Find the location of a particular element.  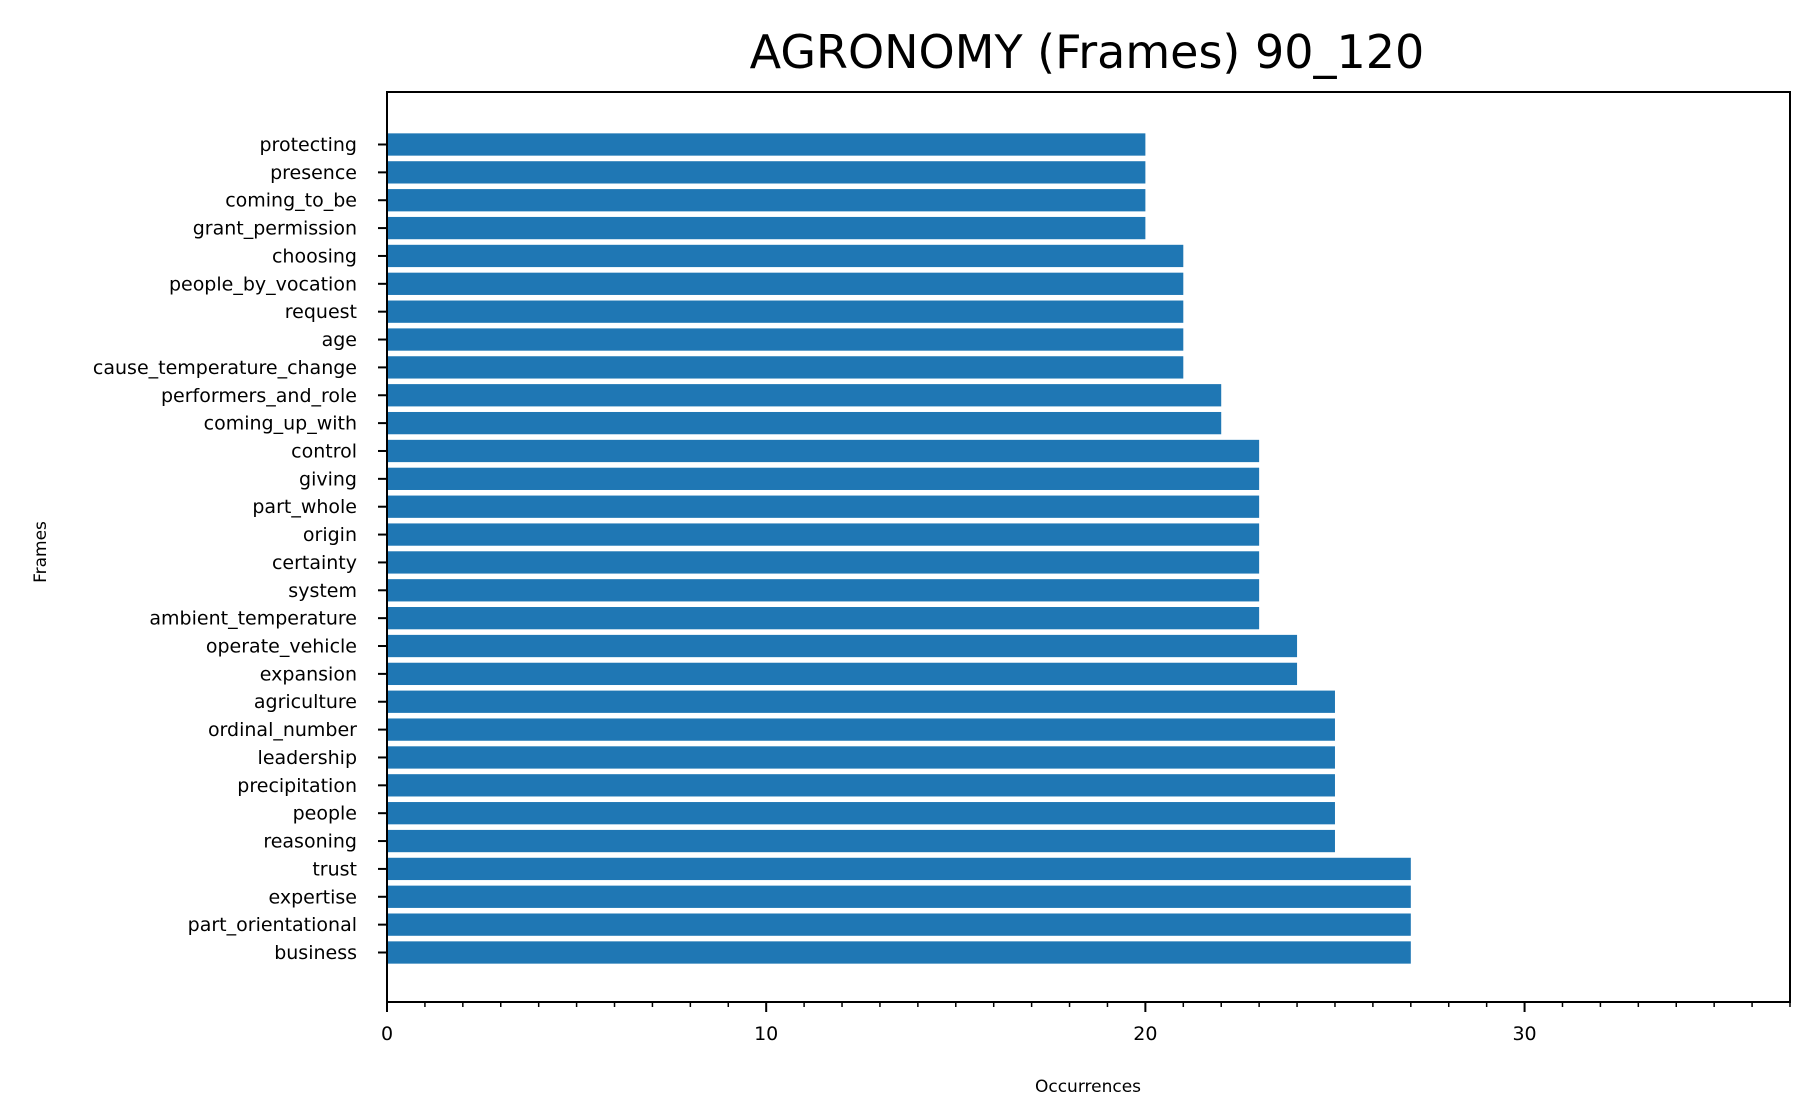

y-tick-label: agriculture is located at coordinates (305, 702).